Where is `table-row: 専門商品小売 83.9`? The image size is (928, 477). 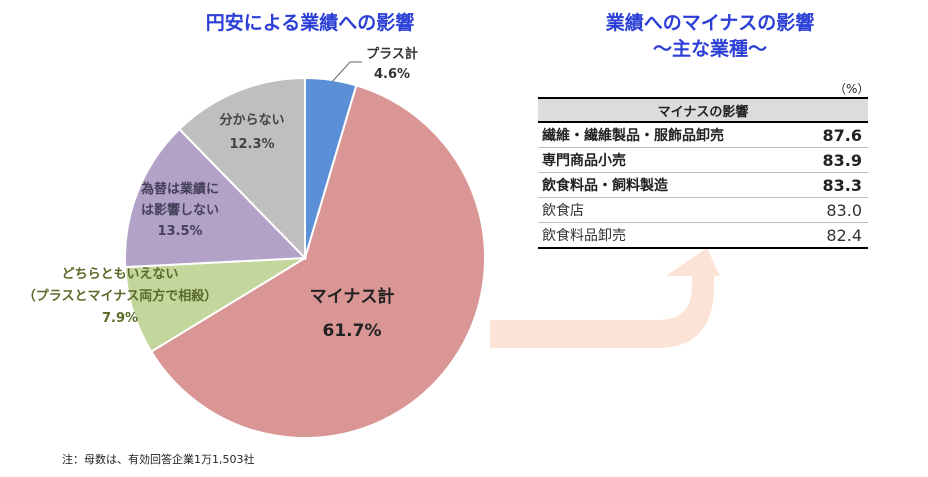 table-row: 専門商品小売 83.9 is located at coordinates (703, 160).